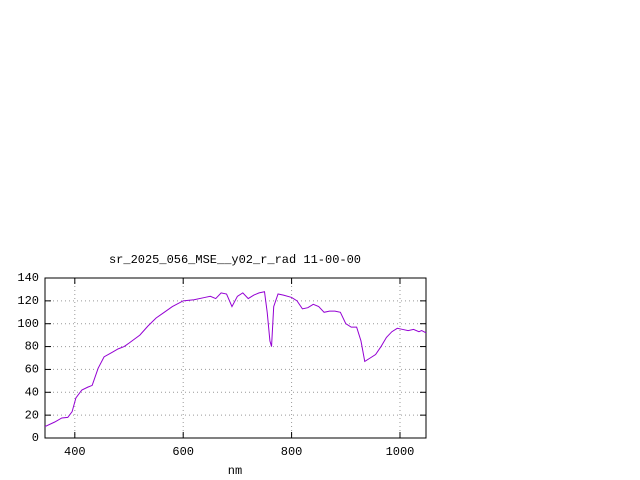 The image size is (640, 480). I want to click on y-tick-label: 80, so click(32, 347).